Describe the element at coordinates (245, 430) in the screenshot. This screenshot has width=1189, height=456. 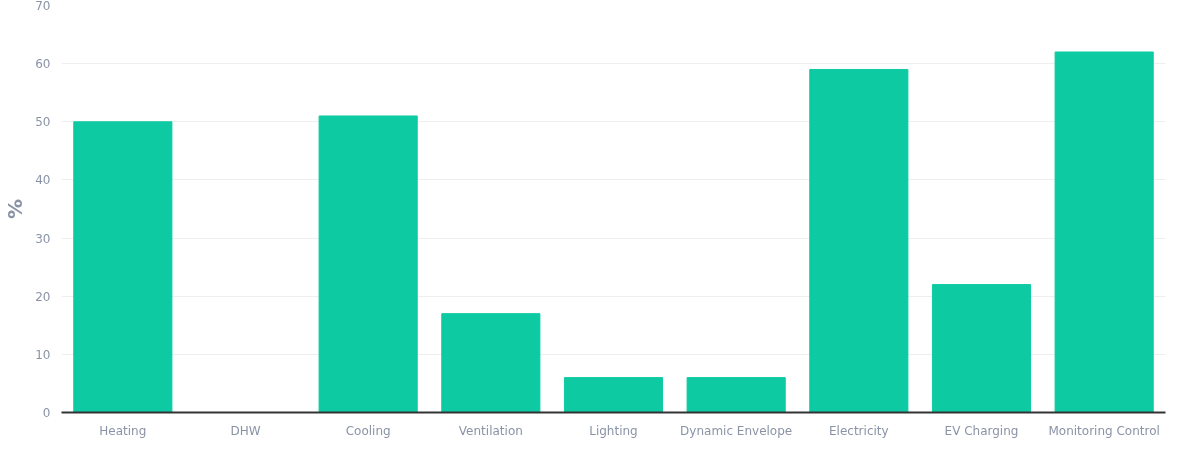
I see `x-tick-label: DHW` at that location.